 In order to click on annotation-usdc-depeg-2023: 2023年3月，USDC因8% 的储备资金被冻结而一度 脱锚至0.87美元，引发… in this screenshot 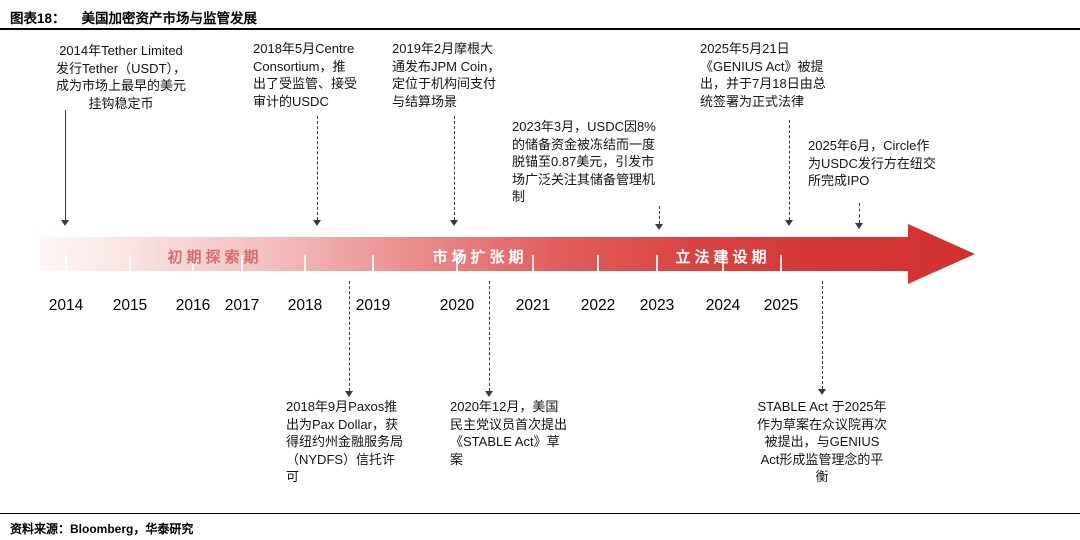, I will do `click(584, 161)`.